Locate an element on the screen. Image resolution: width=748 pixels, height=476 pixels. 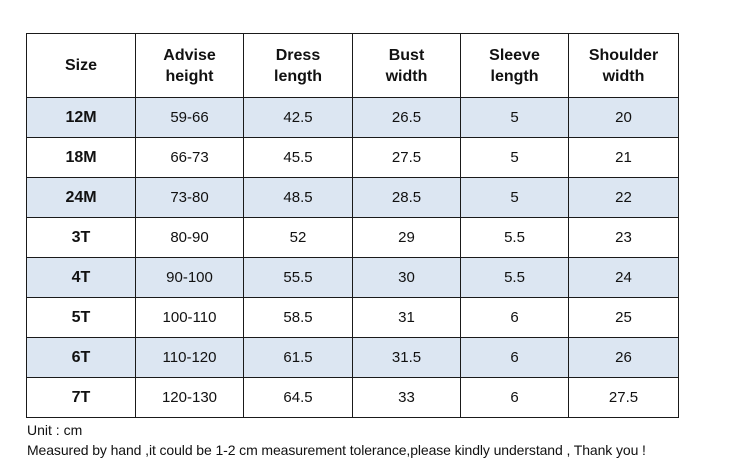
cell-height: 120-130 is located at coordinates (190, 398).